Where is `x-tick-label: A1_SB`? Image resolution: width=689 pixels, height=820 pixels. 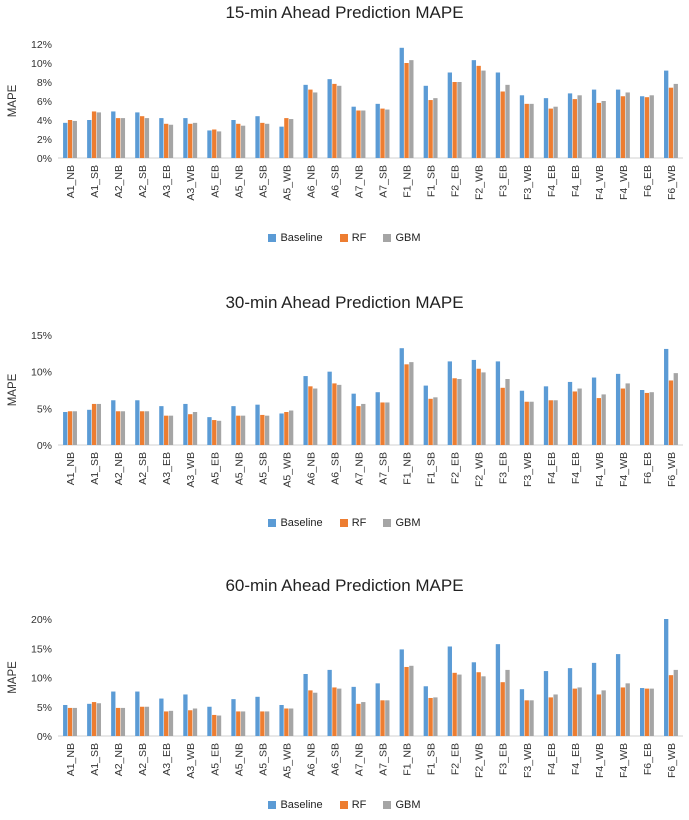
x-tick-label: A1_SB is located at coordinates (95, 759).